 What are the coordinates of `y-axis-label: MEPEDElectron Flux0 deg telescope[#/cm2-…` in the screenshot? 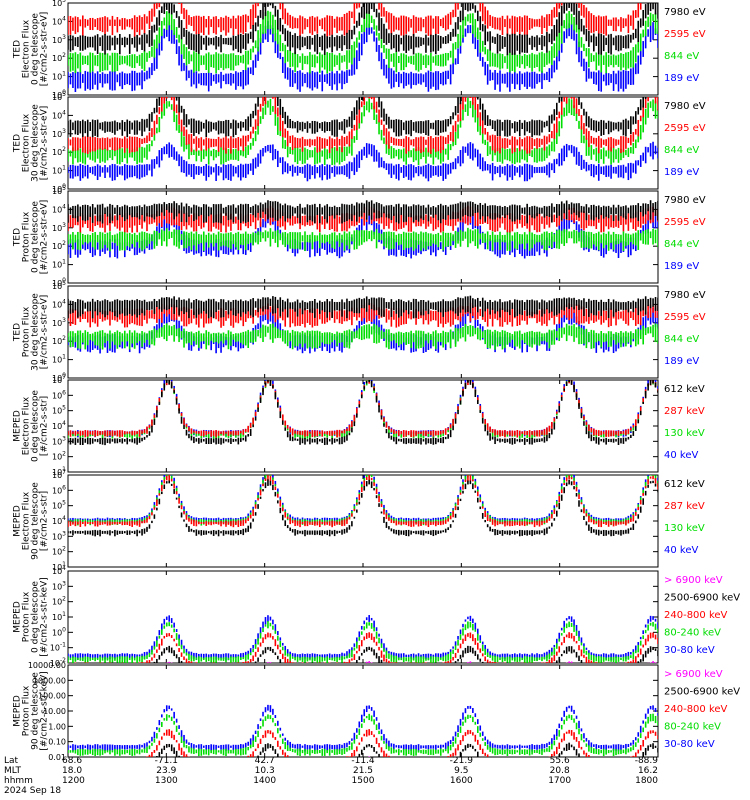 It's located at (31, 426).